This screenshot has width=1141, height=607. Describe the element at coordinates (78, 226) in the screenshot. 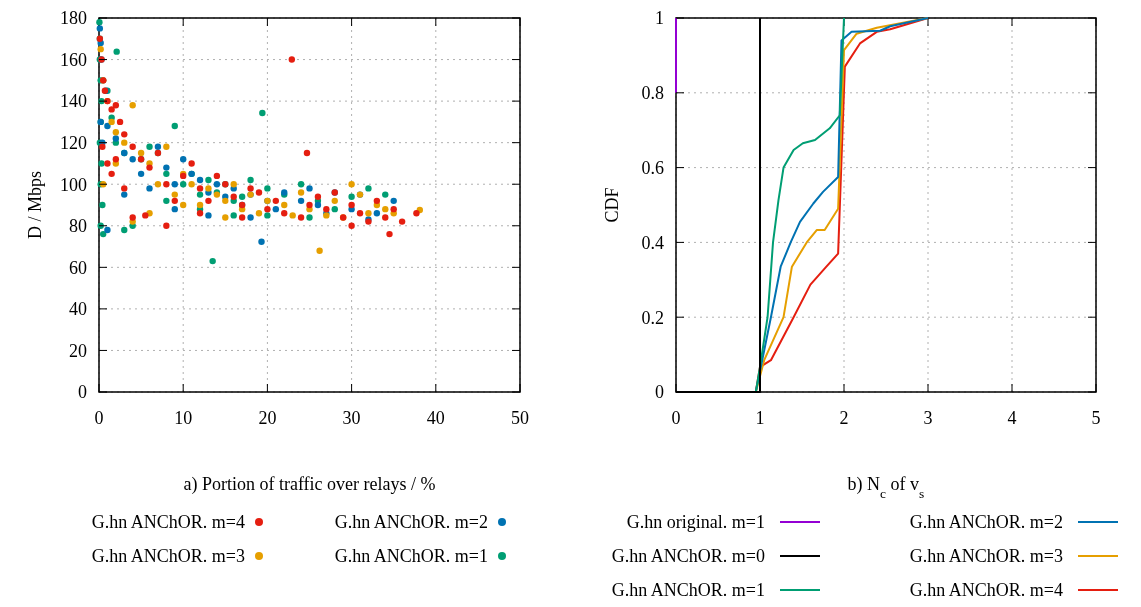

I see `y-tick-label: 80` at that location.